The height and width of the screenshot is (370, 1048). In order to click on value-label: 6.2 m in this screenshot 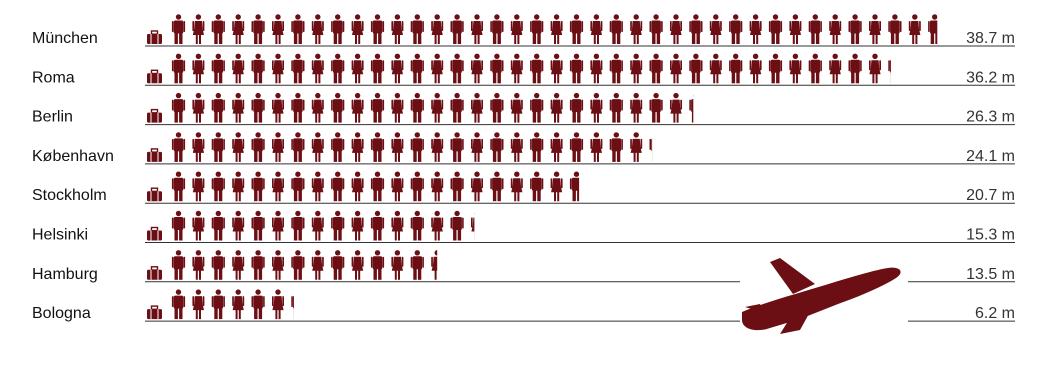, I will do `click(995, 313)`.